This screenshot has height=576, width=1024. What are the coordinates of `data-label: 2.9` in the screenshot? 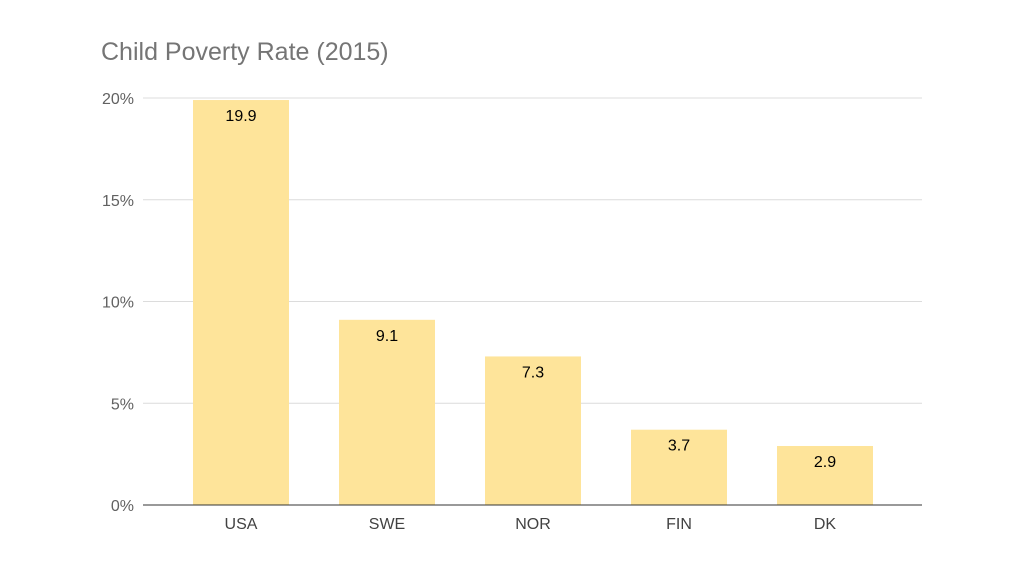 It's located at (825, 462).